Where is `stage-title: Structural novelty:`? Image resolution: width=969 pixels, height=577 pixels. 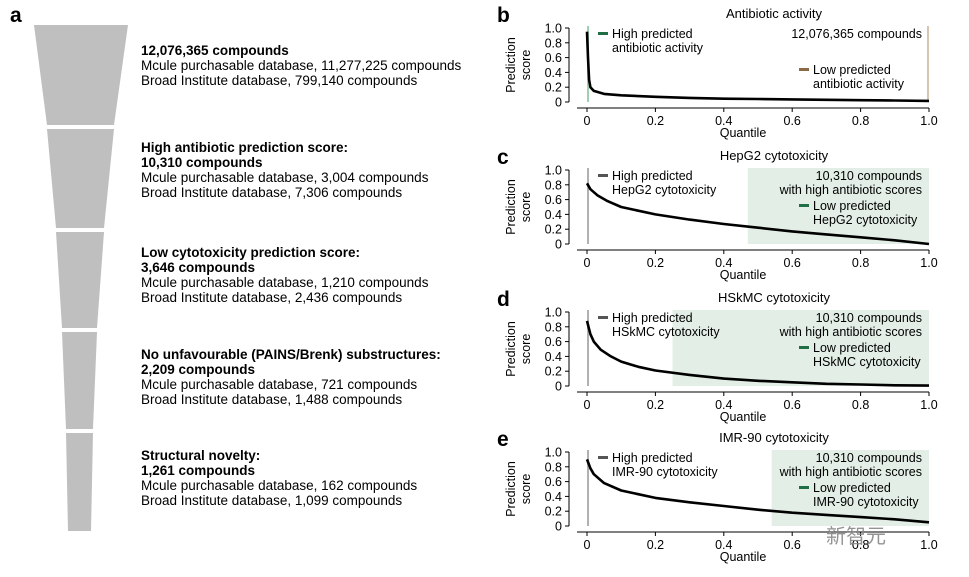 stage-title: Structural novelty: is located at coordinates (201, 455).